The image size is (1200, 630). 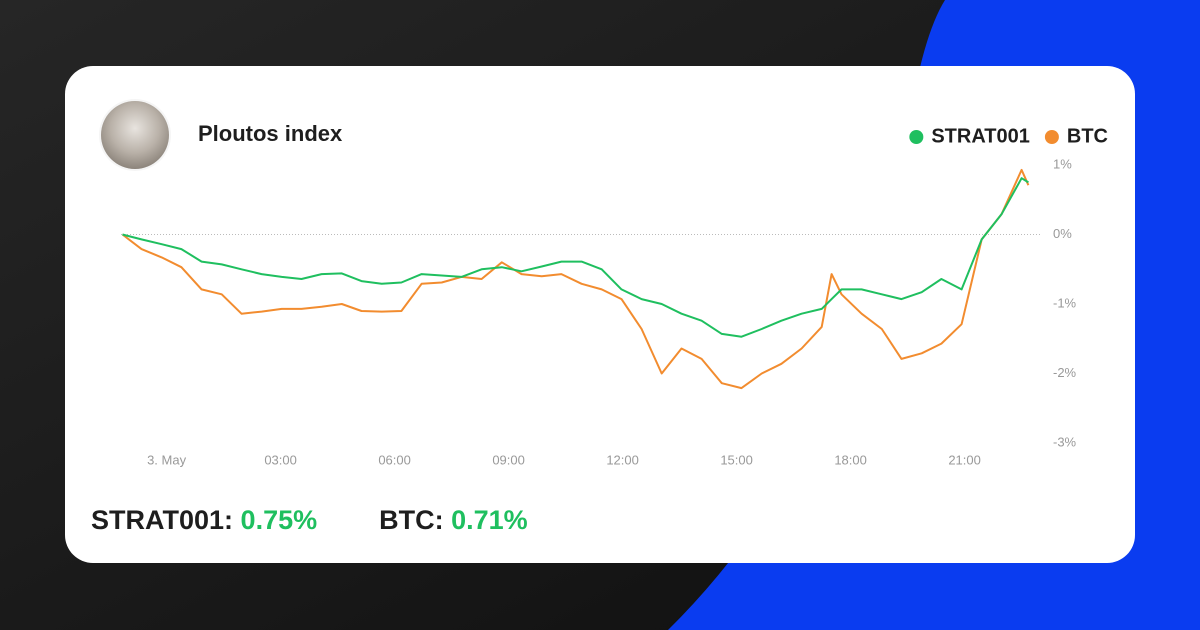 What do you see at coordinates (1065, 441) in the screenshot?
I see `y-tick-label: -3%` at bounding box center [1065, 441].